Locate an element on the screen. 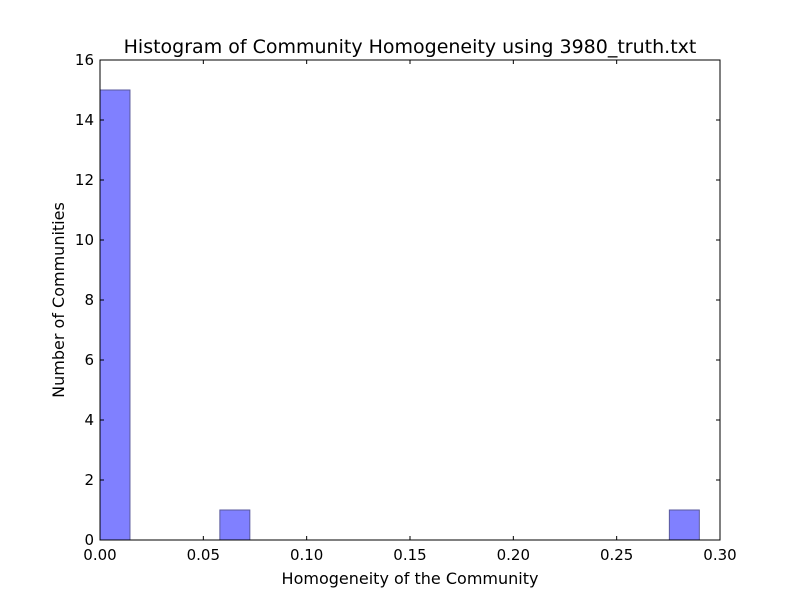 The width and height of the screenshot is (800, 600). y-tick-label-3: 6 is located at coordinates (89, 360).